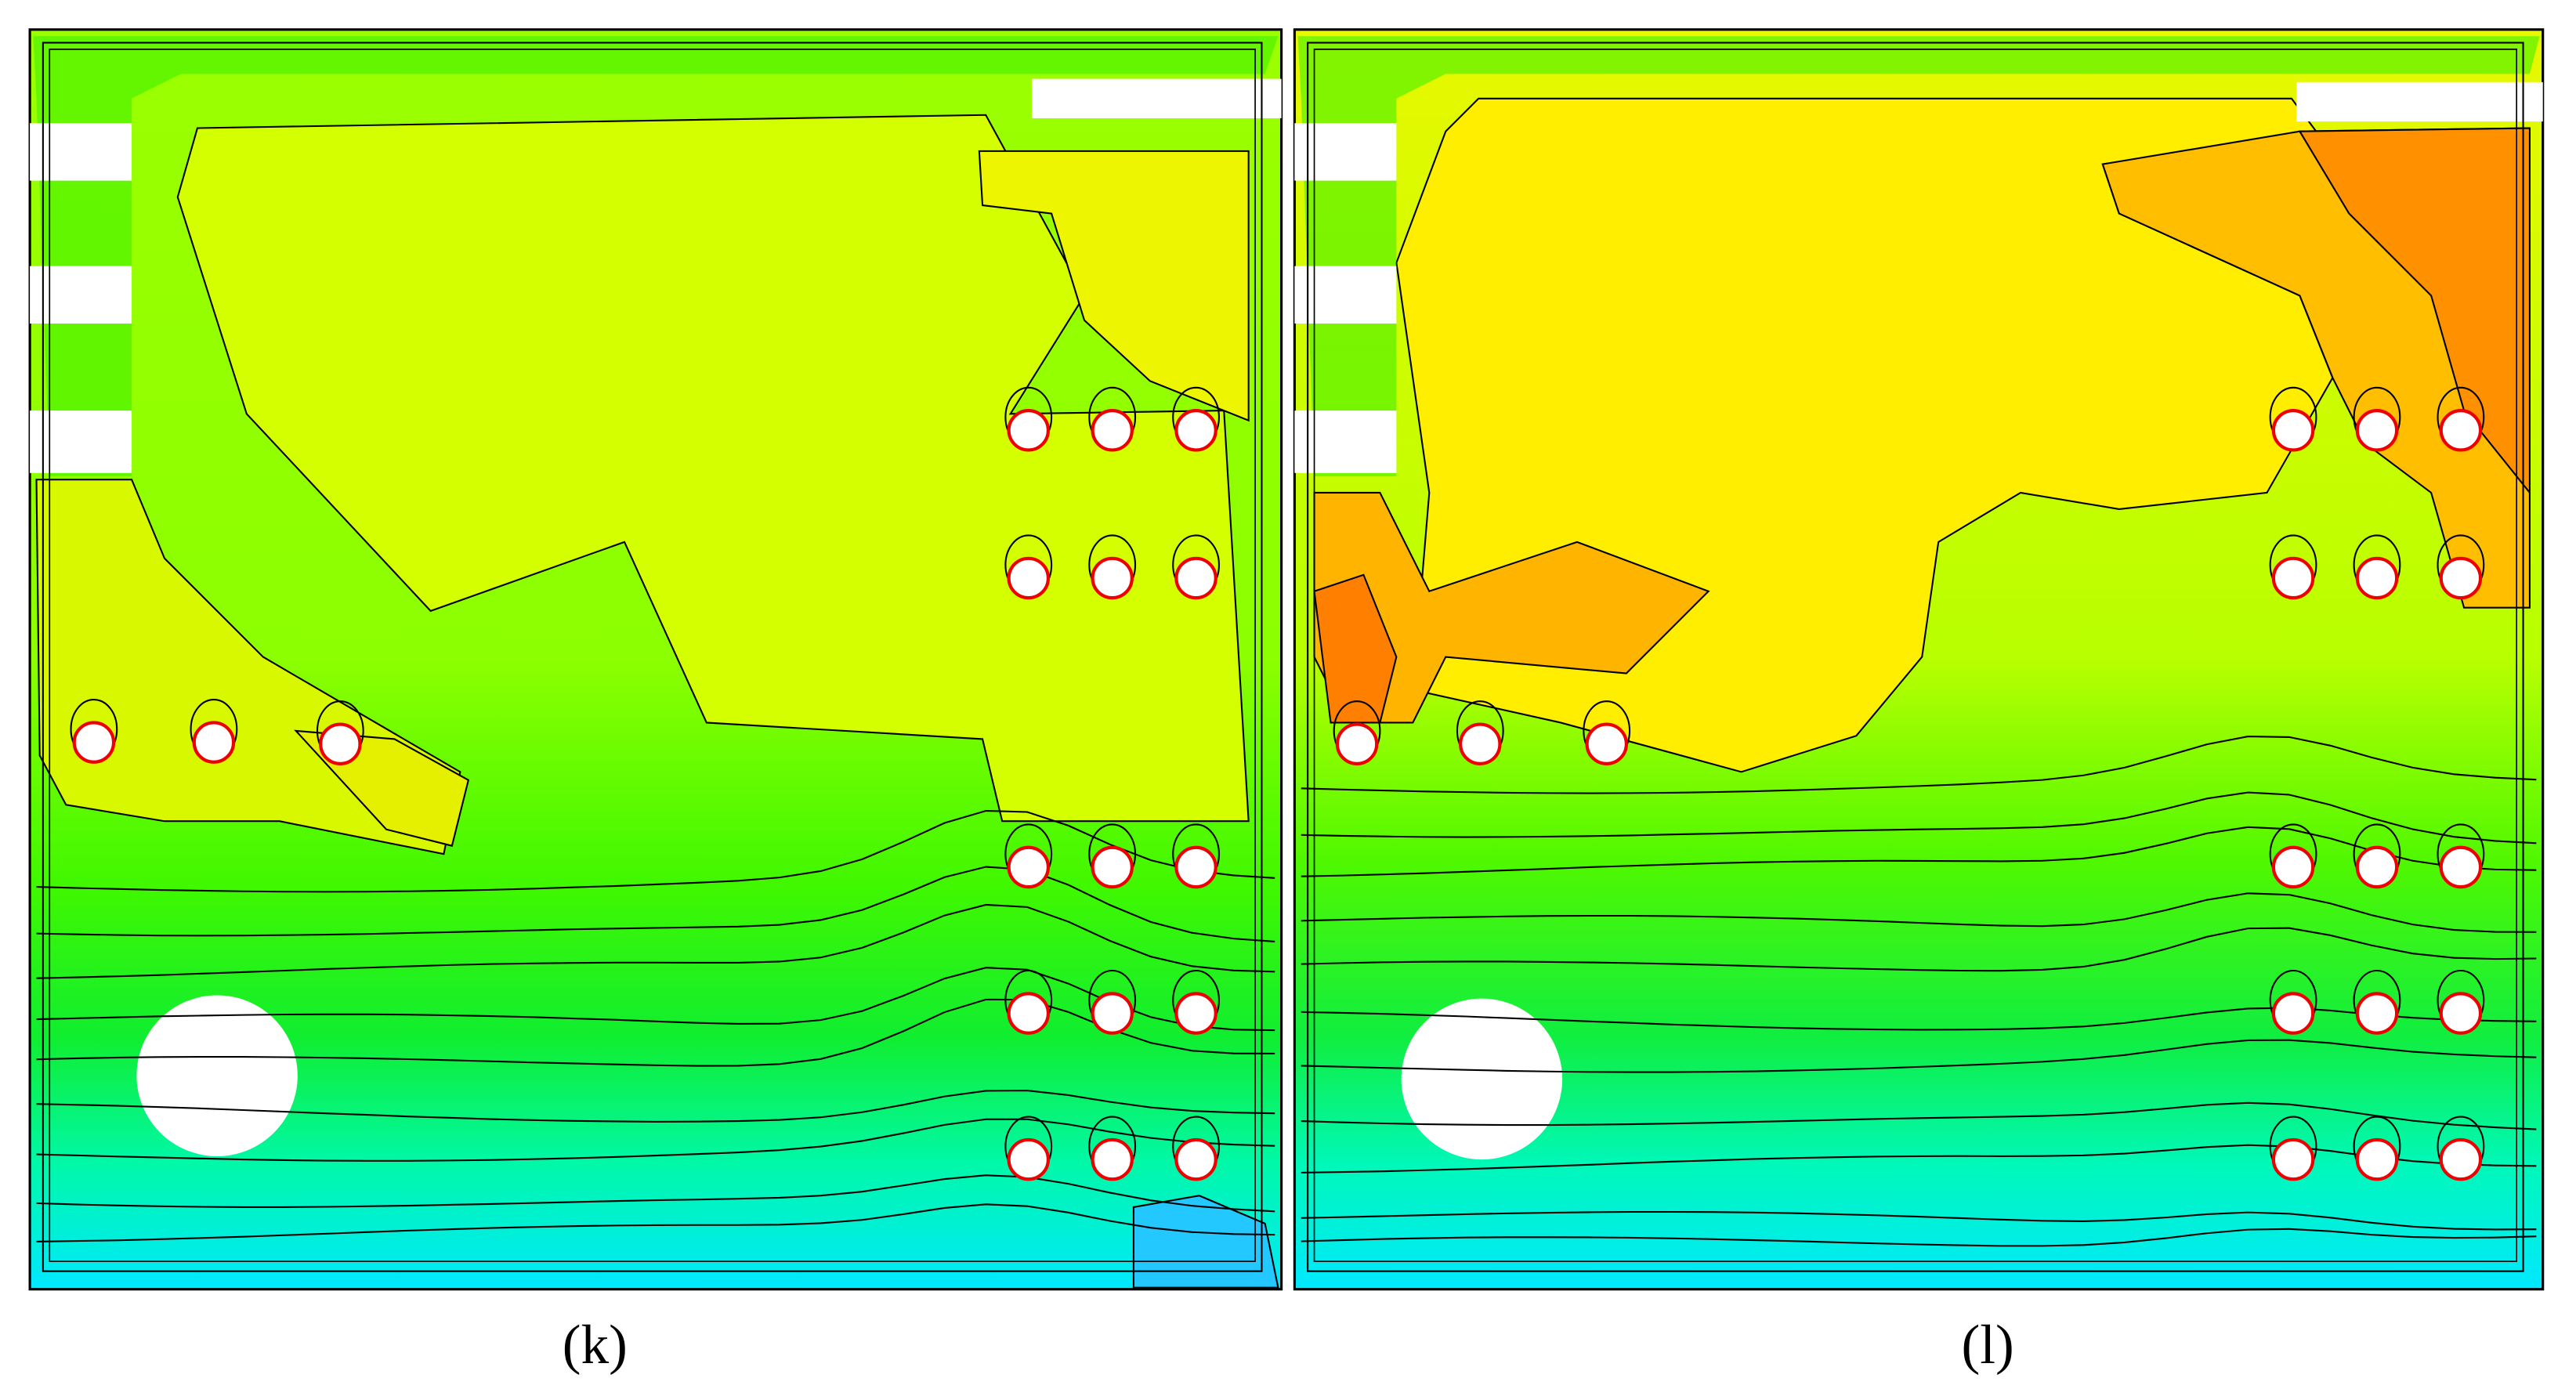  What do you see at coordinates (1987, 1345) in the screenshot?
I see `panel-label: (l)` at bounding box center [1987, 1345].